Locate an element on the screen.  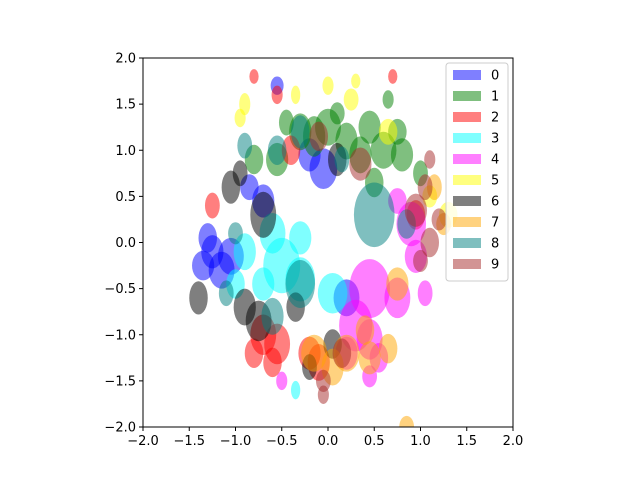
x-tick-label: 0.0 is located at coordinates (328, 441).